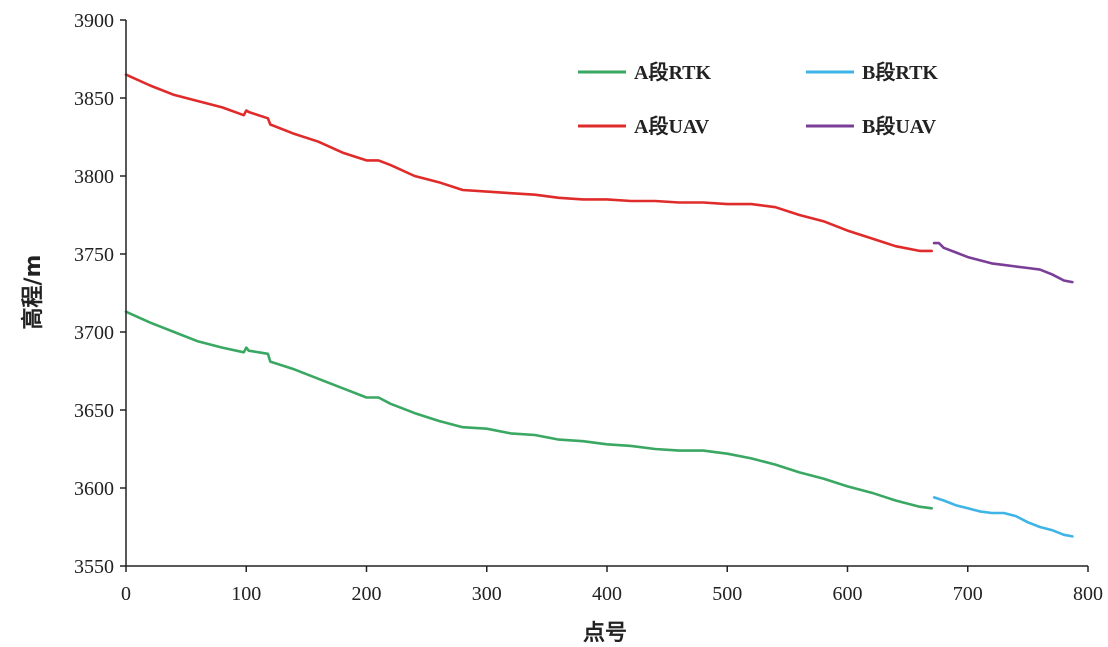  What do you see at coordinates (367, 594) in the screenshot?
I see `x-tick-label: 200` at bounding box center [367, 594].